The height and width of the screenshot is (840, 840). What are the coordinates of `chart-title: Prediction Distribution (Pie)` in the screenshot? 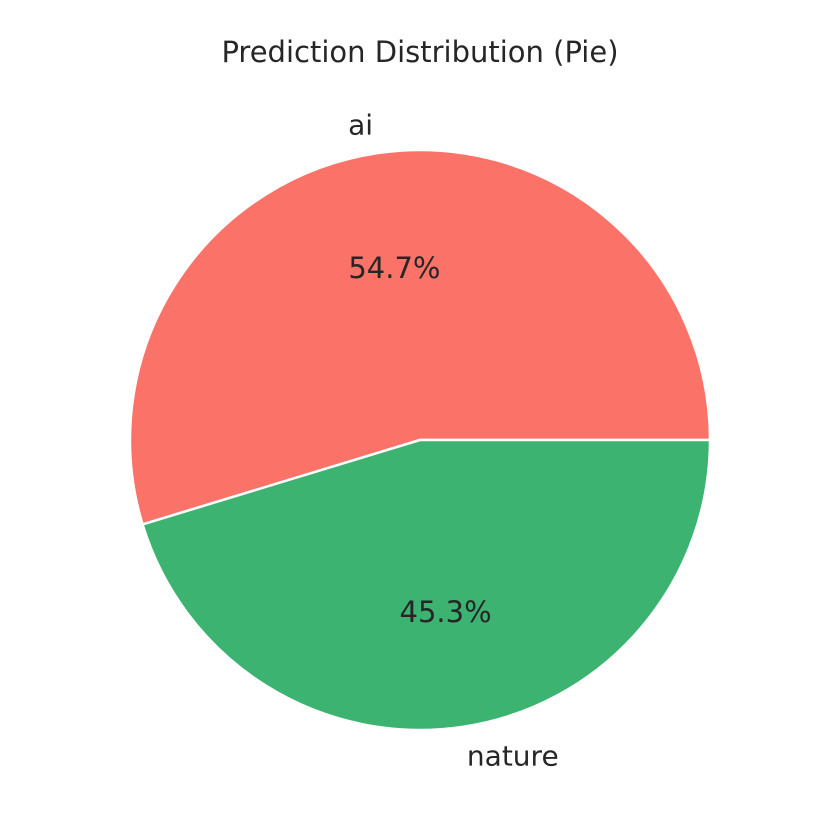 It's located at (419, 52).